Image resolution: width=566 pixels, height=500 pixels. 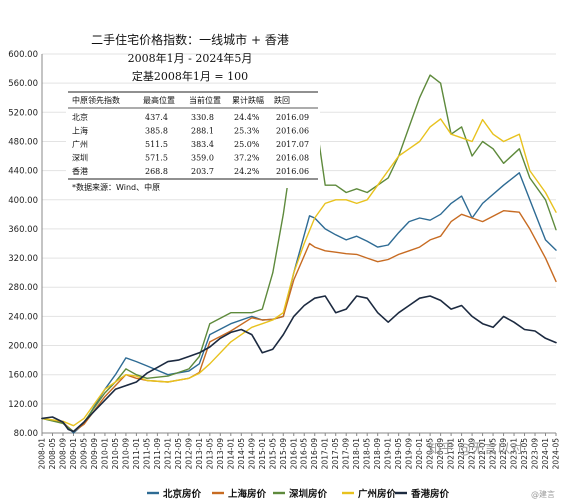 I want to click on table-cell: 383.4, so click(x=202, y=144).